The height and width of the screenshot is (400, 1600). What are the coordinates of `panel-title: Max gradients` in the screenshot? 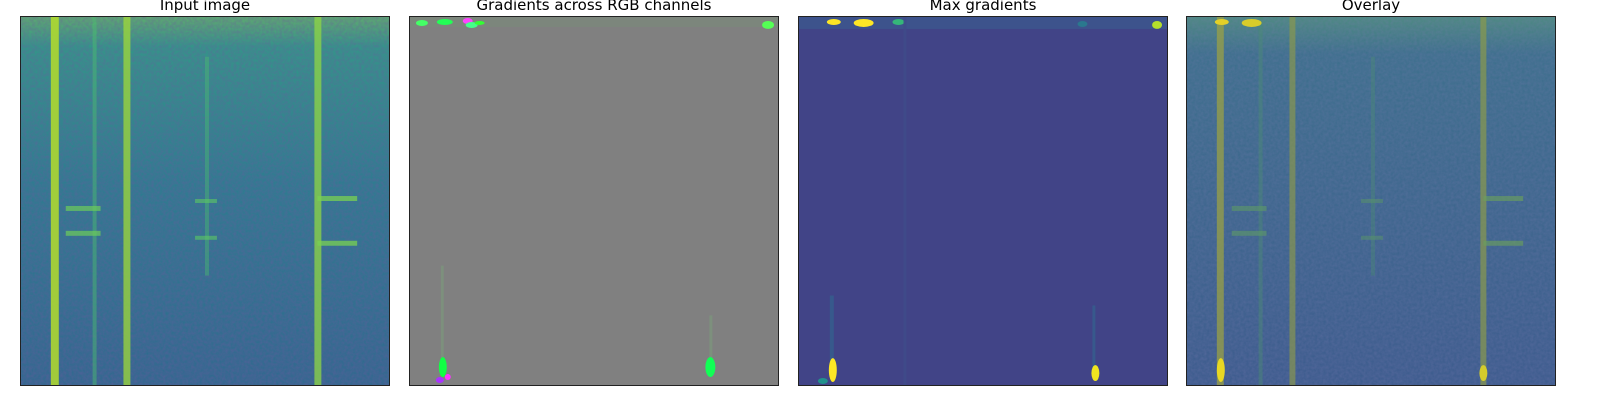 It's located at (983, 7).